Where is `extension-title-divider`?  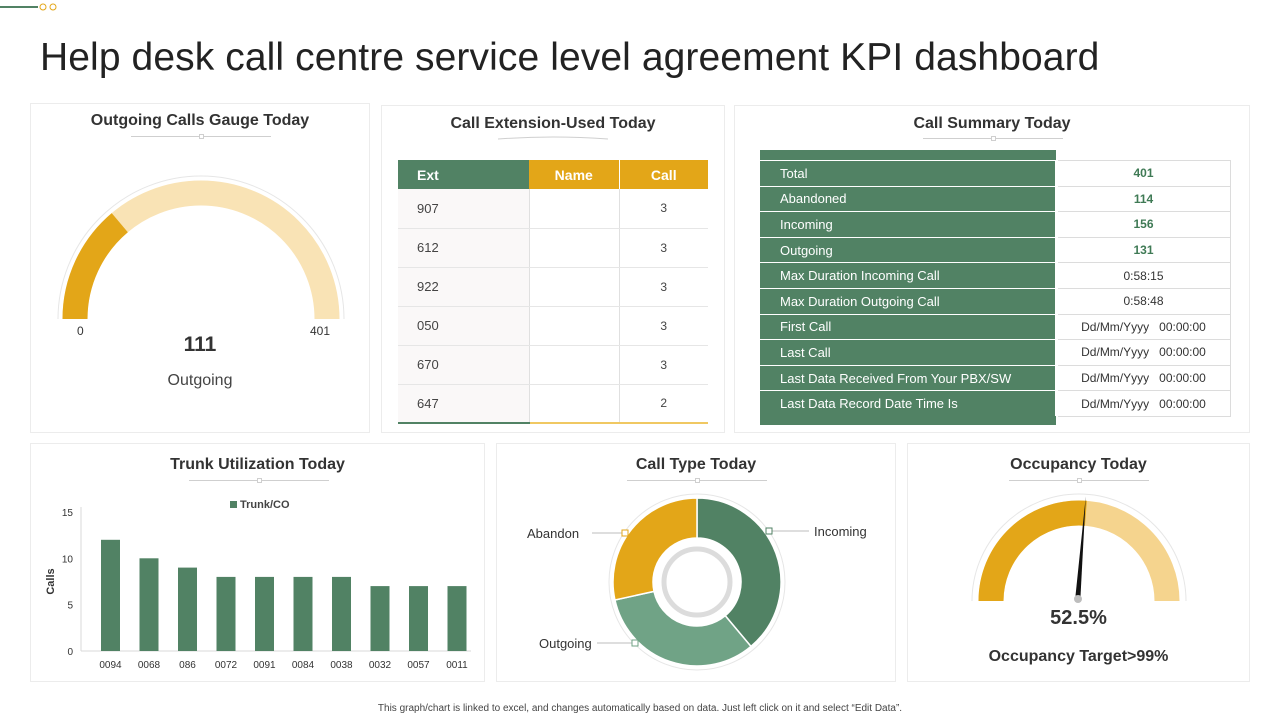 extension-title-divider is located at coordinates (553, 138).